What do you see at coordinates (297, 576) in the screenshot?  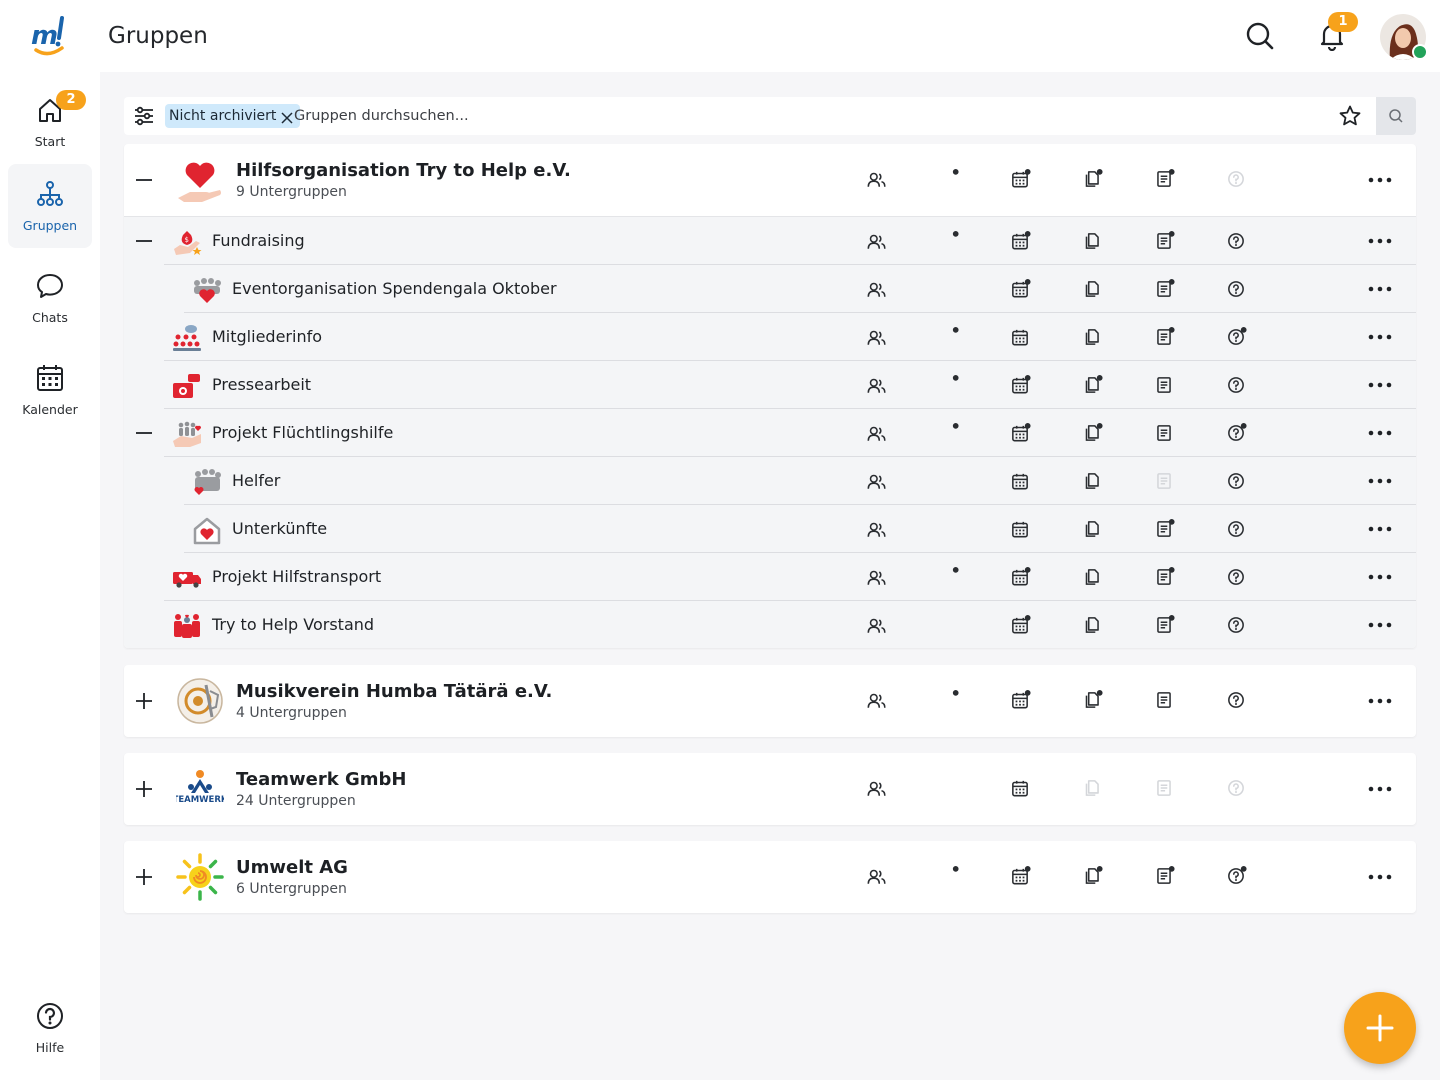 I see `subgroup-name: Projekt Hilfstransport` at bounding box center [297, 576].